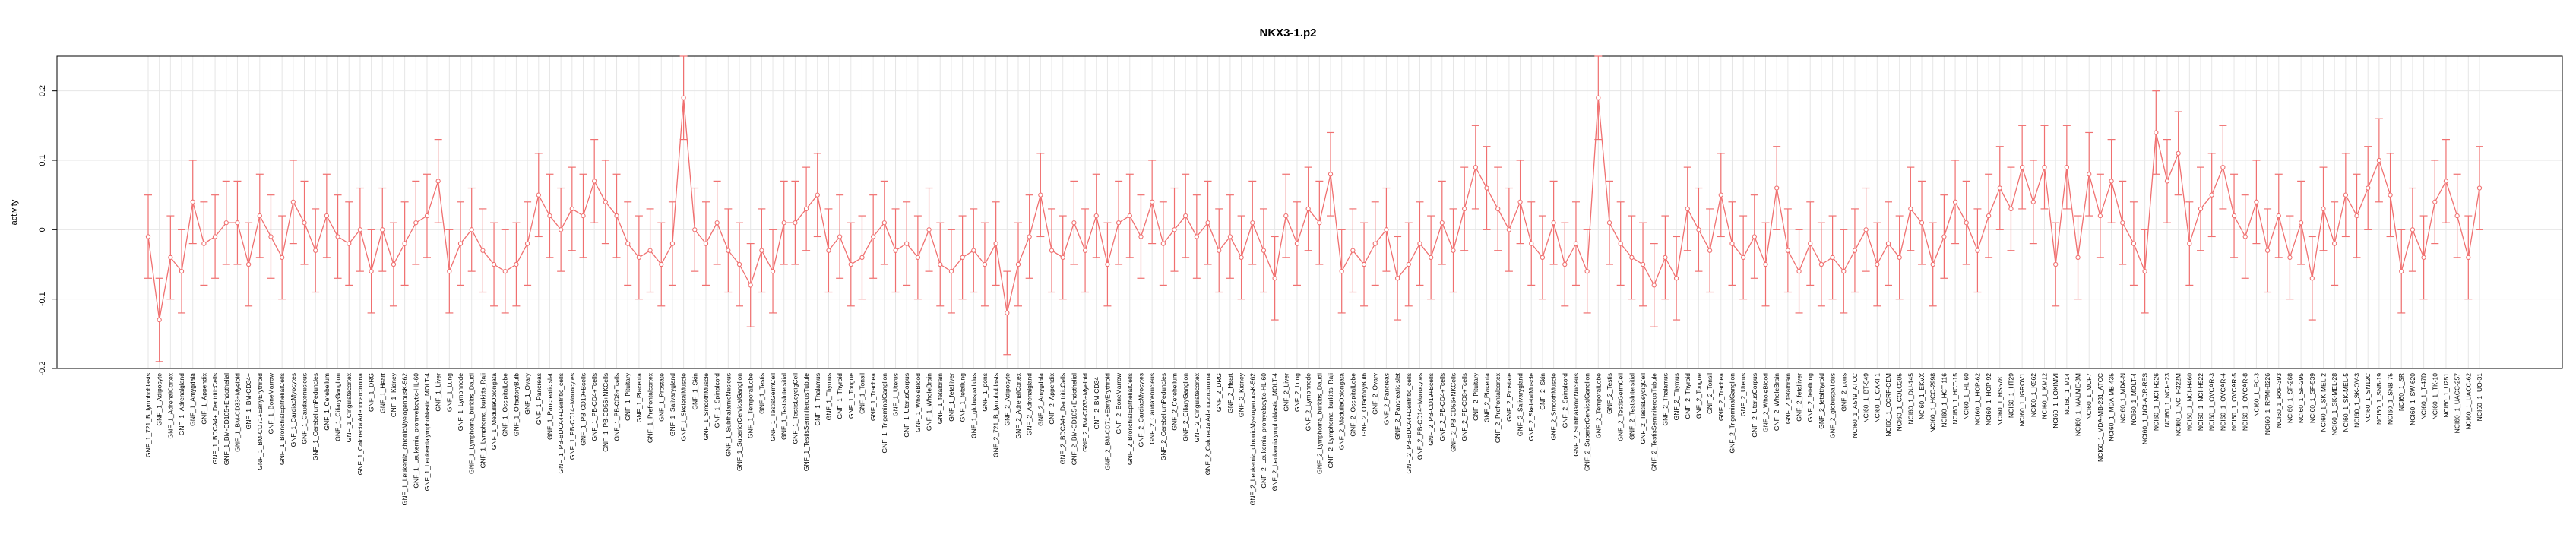 This screenshot has width=2576, height=547. I want to click on x-tick-label: GNF_1_Pituitary, so click(627, 396).